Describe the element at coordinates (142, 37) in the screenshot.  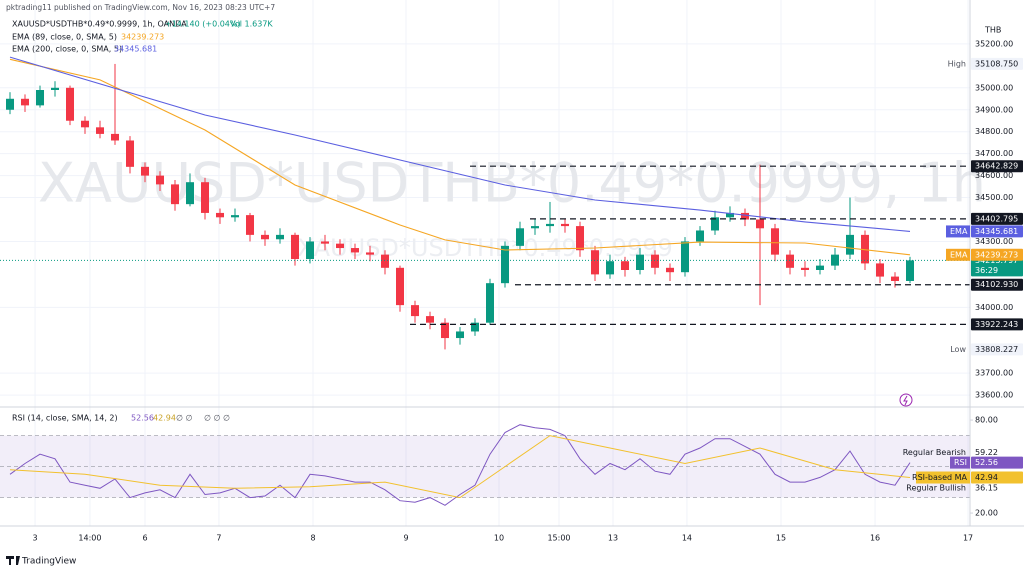
I see `ema-legend-value: 34239.273` at that location.